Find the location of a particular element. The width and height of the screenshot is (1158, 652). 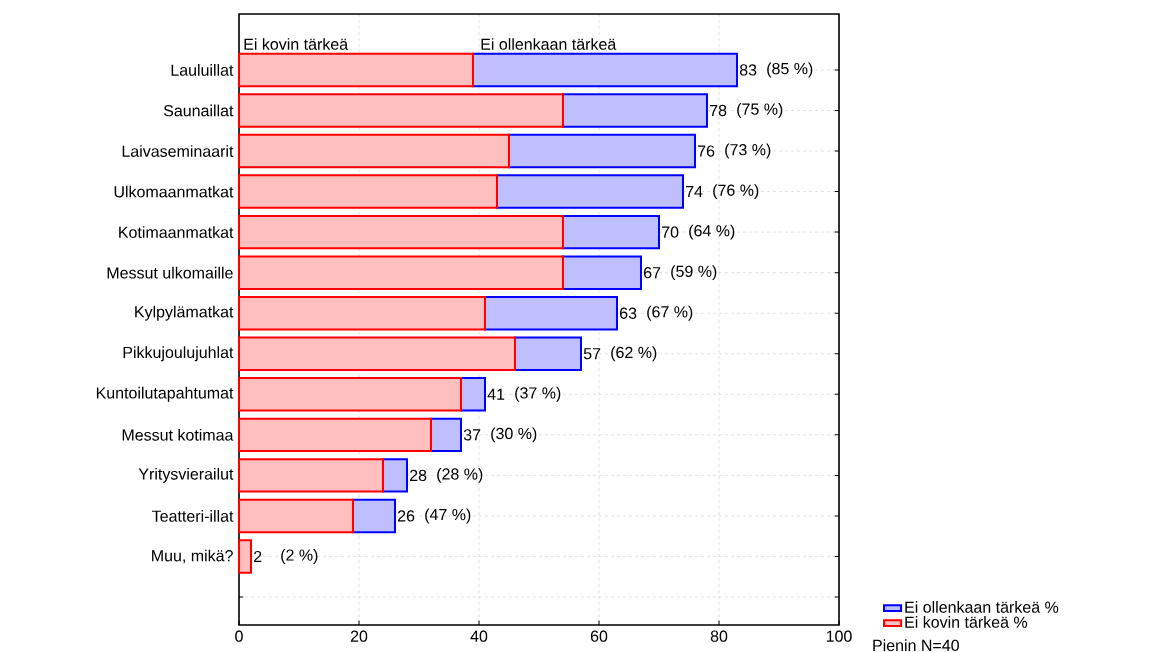

total-label: 57 is located at coordinates (592, 354).